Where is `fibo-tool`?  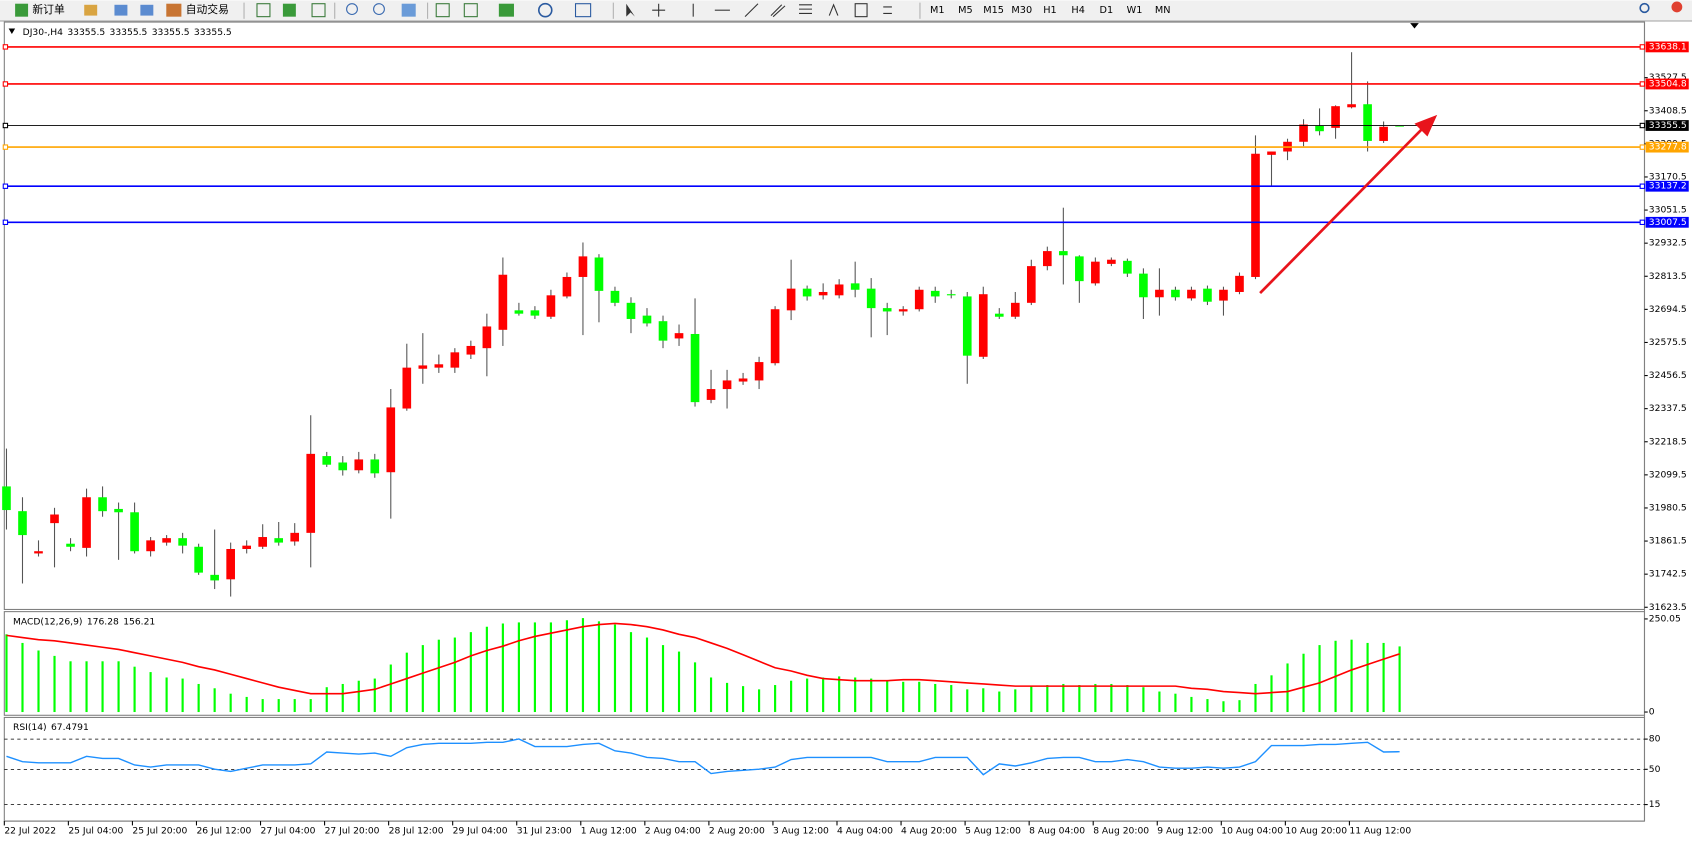 fibo-tool is located at coordinates (805, 9).